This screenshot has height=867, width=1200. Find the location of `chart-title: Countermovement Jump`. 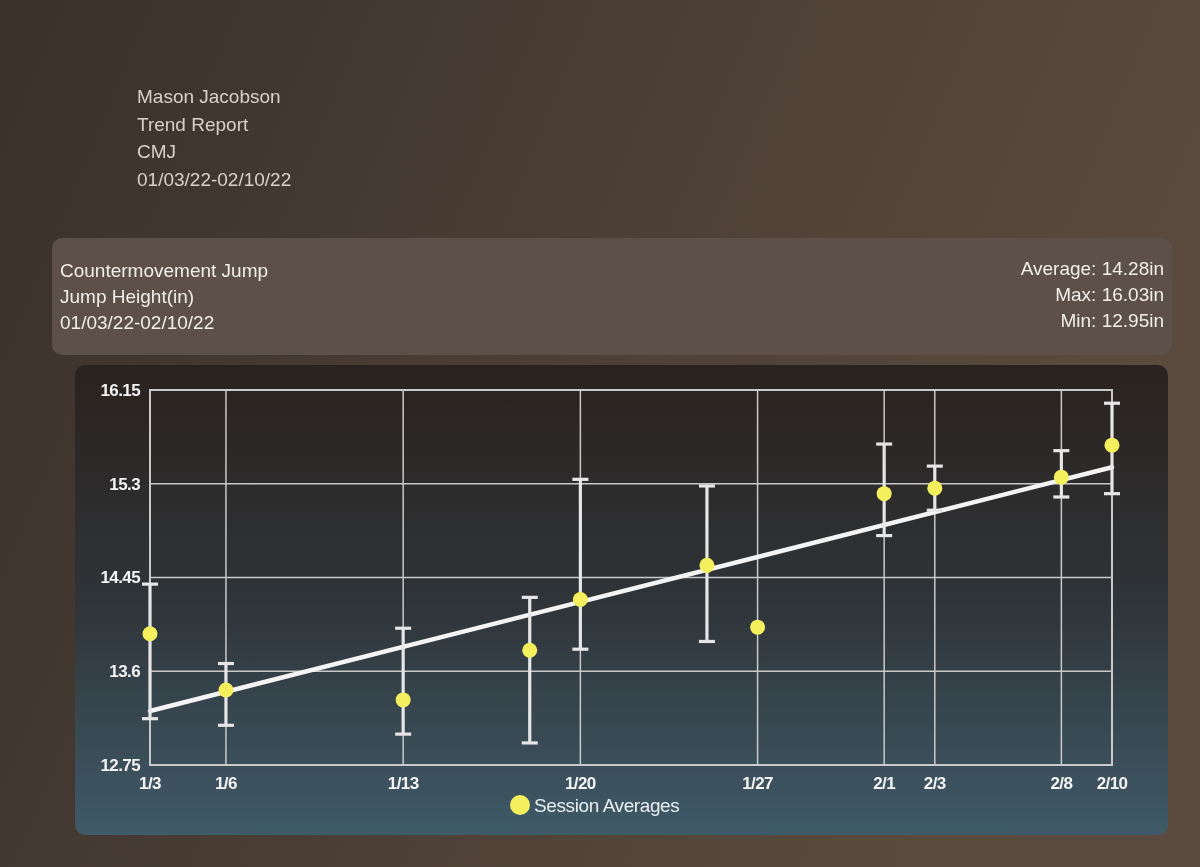

chart-title: Countermovement Jump is located at coordinates (164, 270).